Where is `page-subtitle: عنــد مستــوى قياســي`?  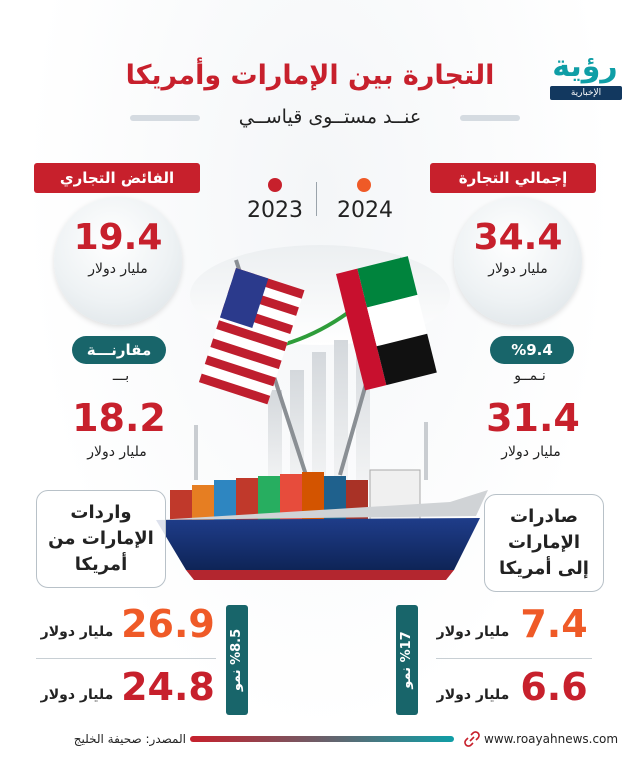
page-subtitle: عنــد مستــوى قياســي is located at coordinates (330, 117).